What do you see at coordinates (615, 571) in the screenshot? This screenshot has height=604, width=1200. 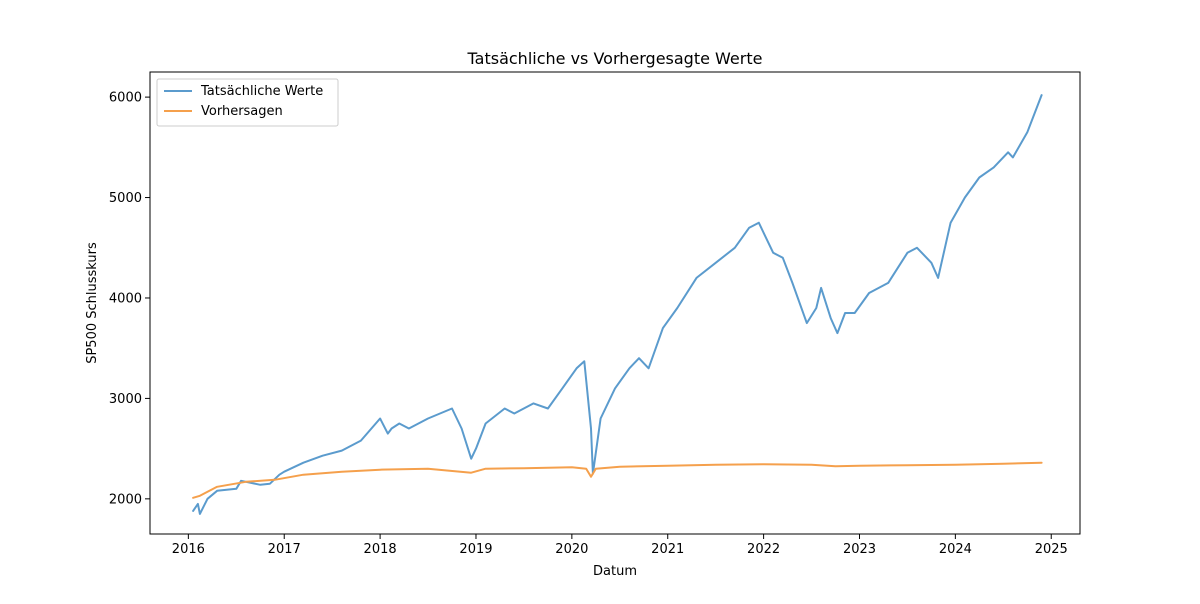 I see `x-axis-label: Datum` at bounding box center [615, 571].